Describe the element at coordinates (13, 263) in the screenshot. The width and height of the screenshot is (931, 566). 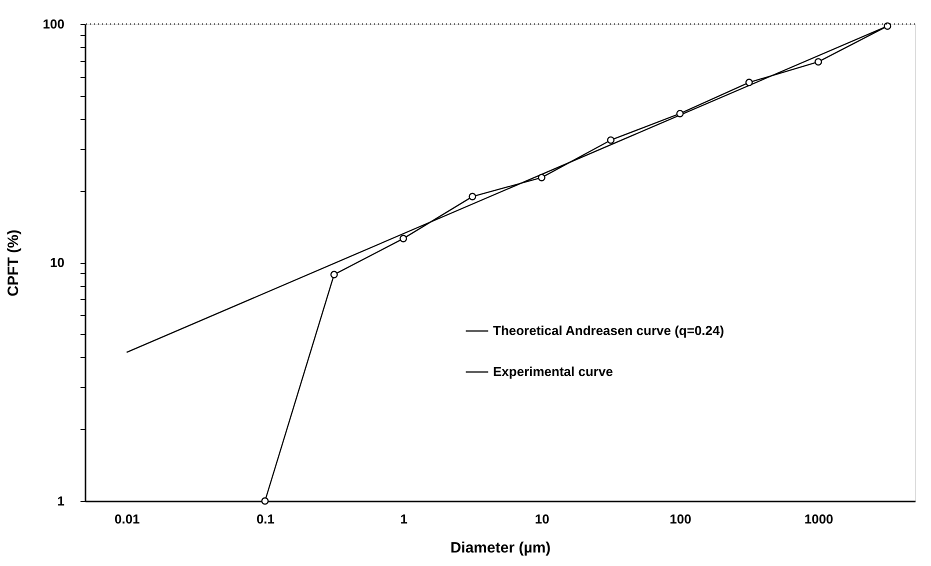
I see `y-axis-title: CPFT (%)` at that location.